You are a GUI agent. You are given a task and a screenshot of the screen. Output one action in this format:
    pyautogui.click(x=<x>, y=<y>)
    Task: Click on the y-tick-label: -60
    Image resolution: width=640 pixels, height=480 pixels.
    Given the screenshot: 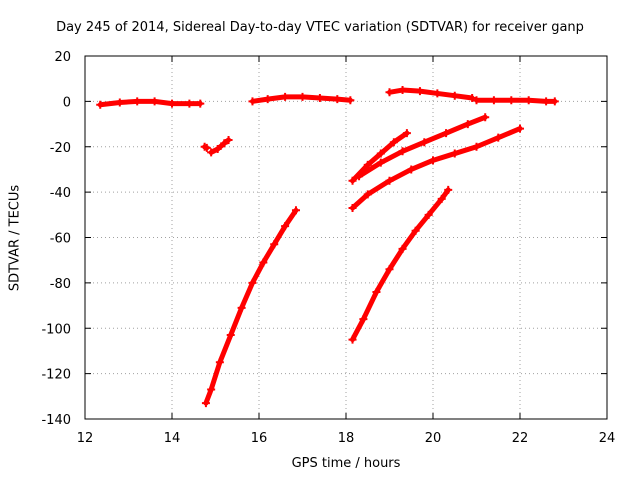 What is the action you would take?
    pyautogui.click(x=60, y=239)
    